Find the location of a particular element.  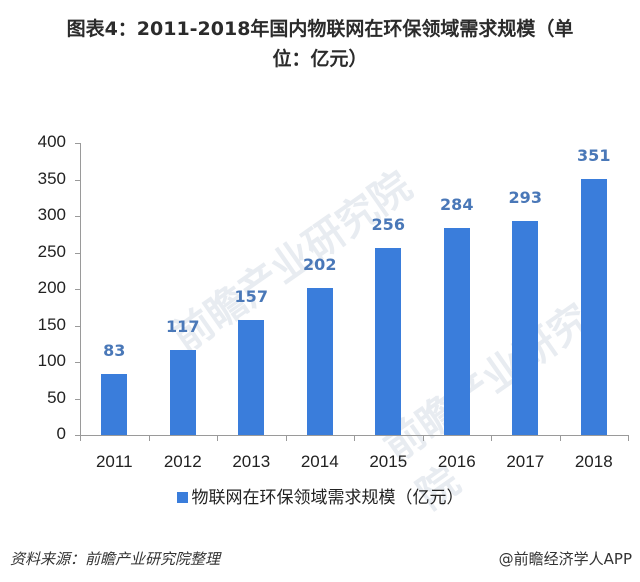

y-tick-label: 250 is located at coordinates (51, 251).